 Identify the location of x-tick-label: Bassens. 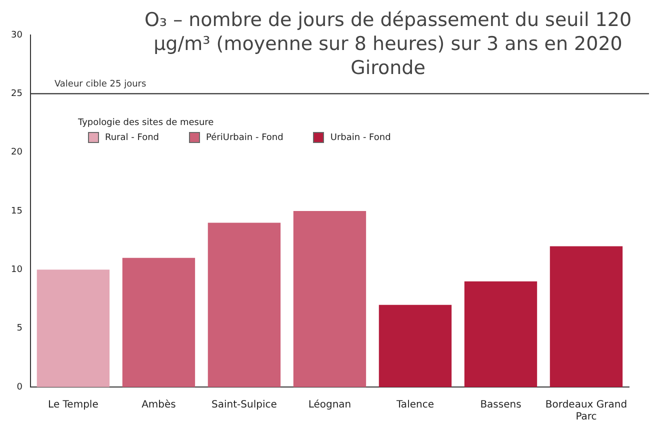
(501, 405).